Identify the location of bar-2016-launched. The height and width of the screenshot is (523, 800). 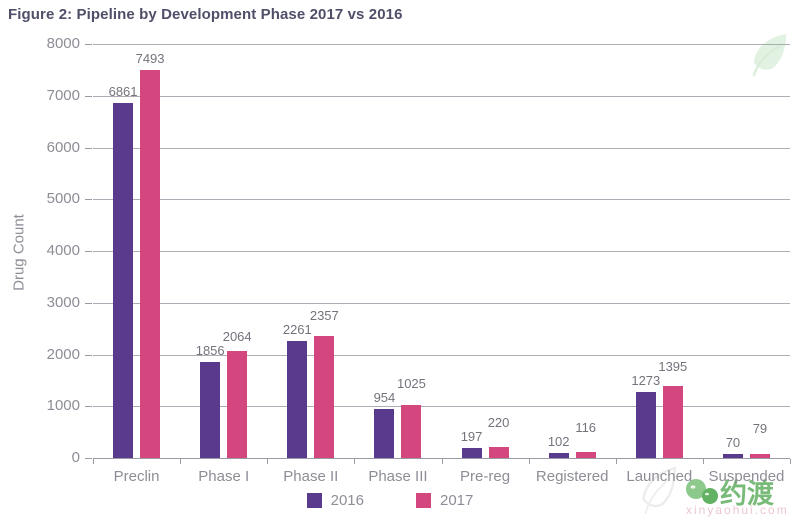
(645, 425).